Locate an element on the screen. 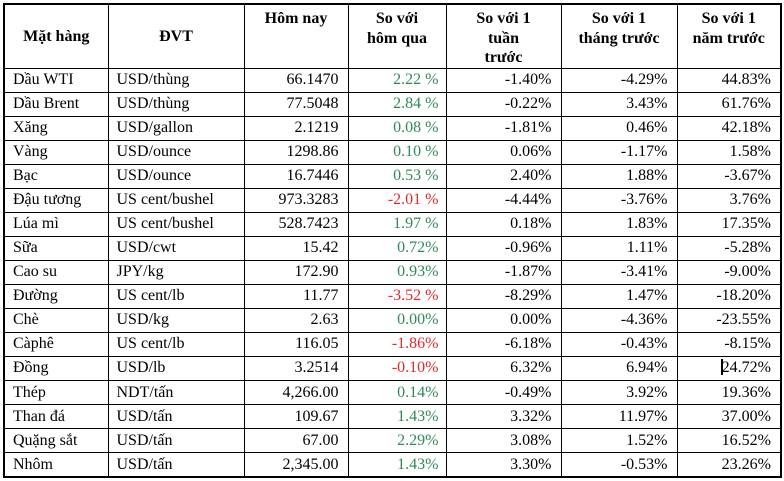 Image resolution: width=784 pixels, height=481 pixels. change-month-cell: 0.46% is located at coordinates (619, 128).